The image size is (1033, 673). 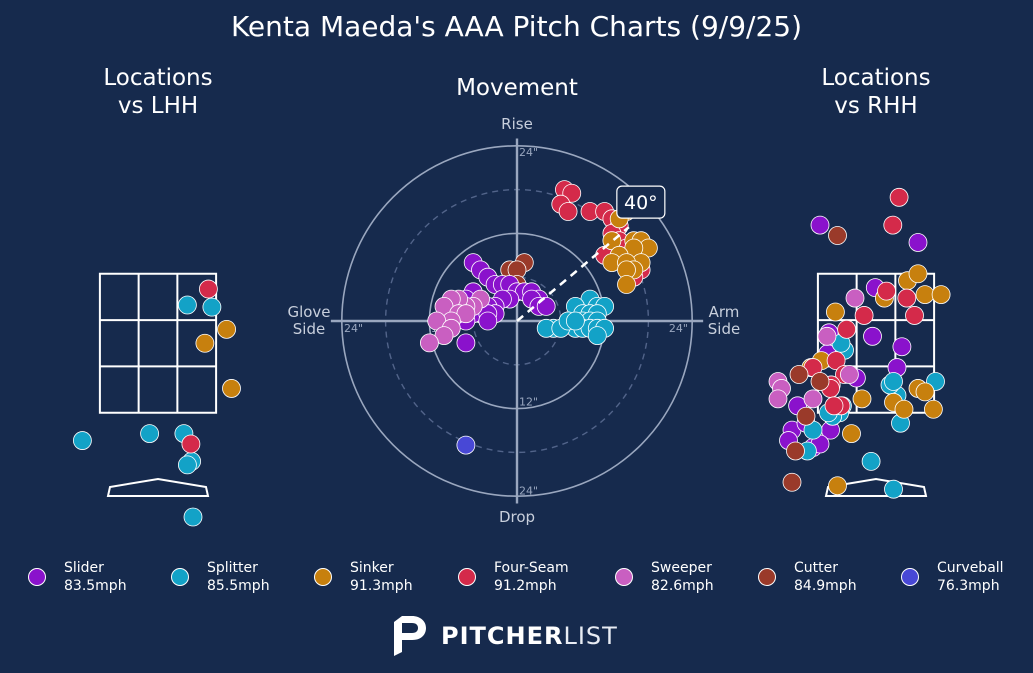 What do you see at coordinates (158, 487) in the screenshot?
I see `lhh-home-plate` at bounding box center [158, 487].